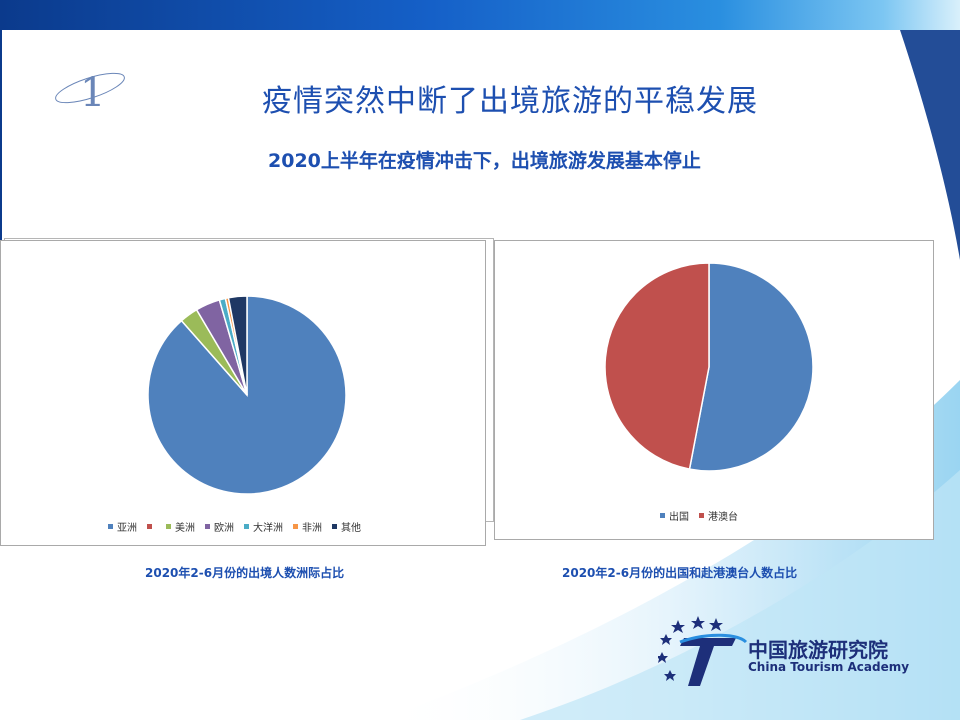 The width and height of the screenshot is (960, 720). I want to click on legend-continents: 亚洲 美洲 欧洲 大洋洲 非洲 其他, so click(234, 526).